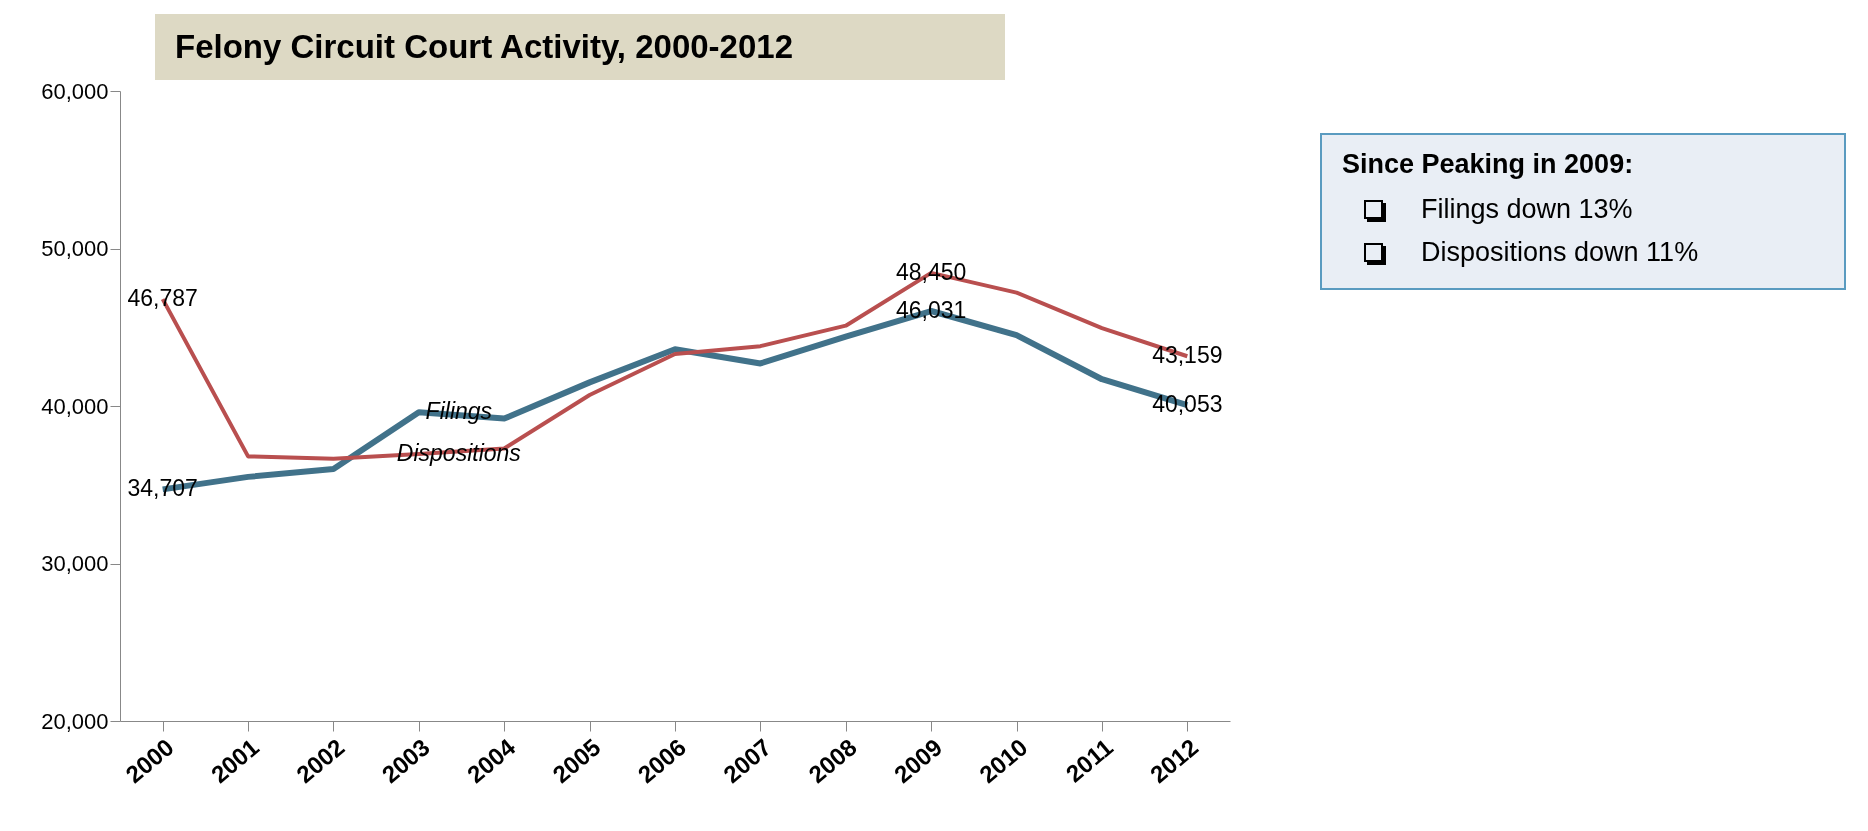 This screenshot has width=1868, height=831. What do you see at coordinates (1187, 404) in the screenshot?
I see `data-label: 40,053` at bounding box center [1187, 404].